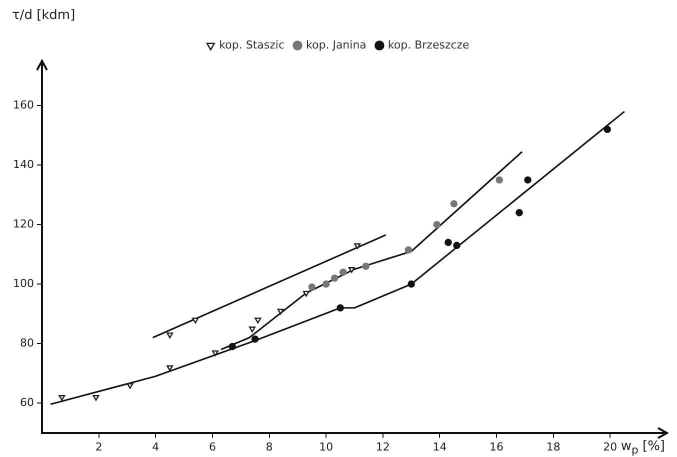  What do you see at coordinates (383, 447) in the screenshot?
I see `x-tick-label: 12` at bounding box center [383, 447].